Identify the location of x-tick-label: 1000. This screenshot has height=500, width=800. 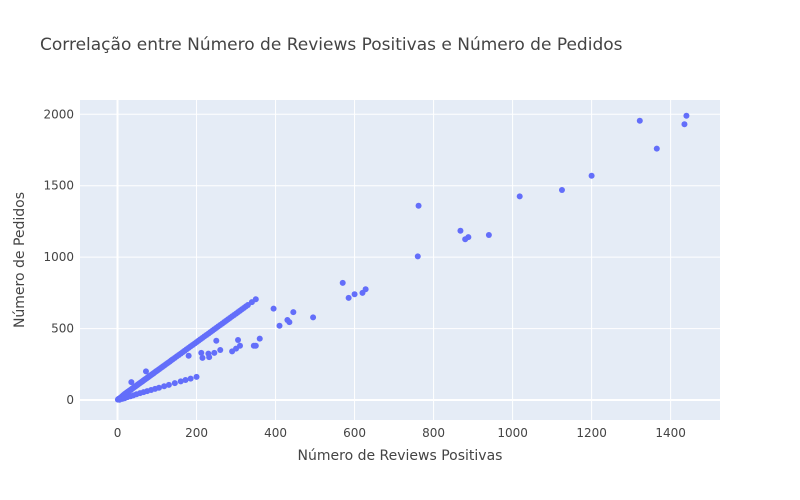
(512, 433).